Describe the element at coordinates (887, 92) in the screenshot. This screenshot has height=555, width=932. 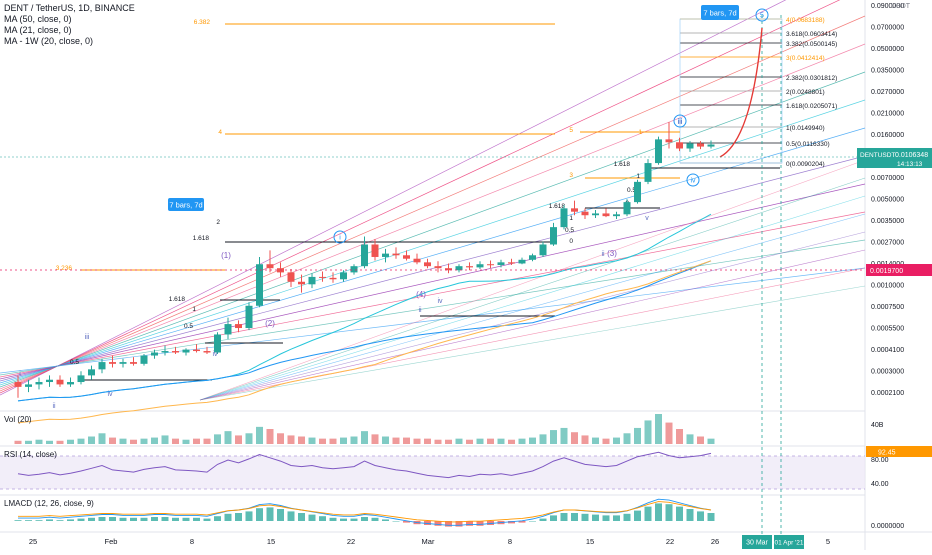
I see `price-tick-label: 0.0270000` at that location.